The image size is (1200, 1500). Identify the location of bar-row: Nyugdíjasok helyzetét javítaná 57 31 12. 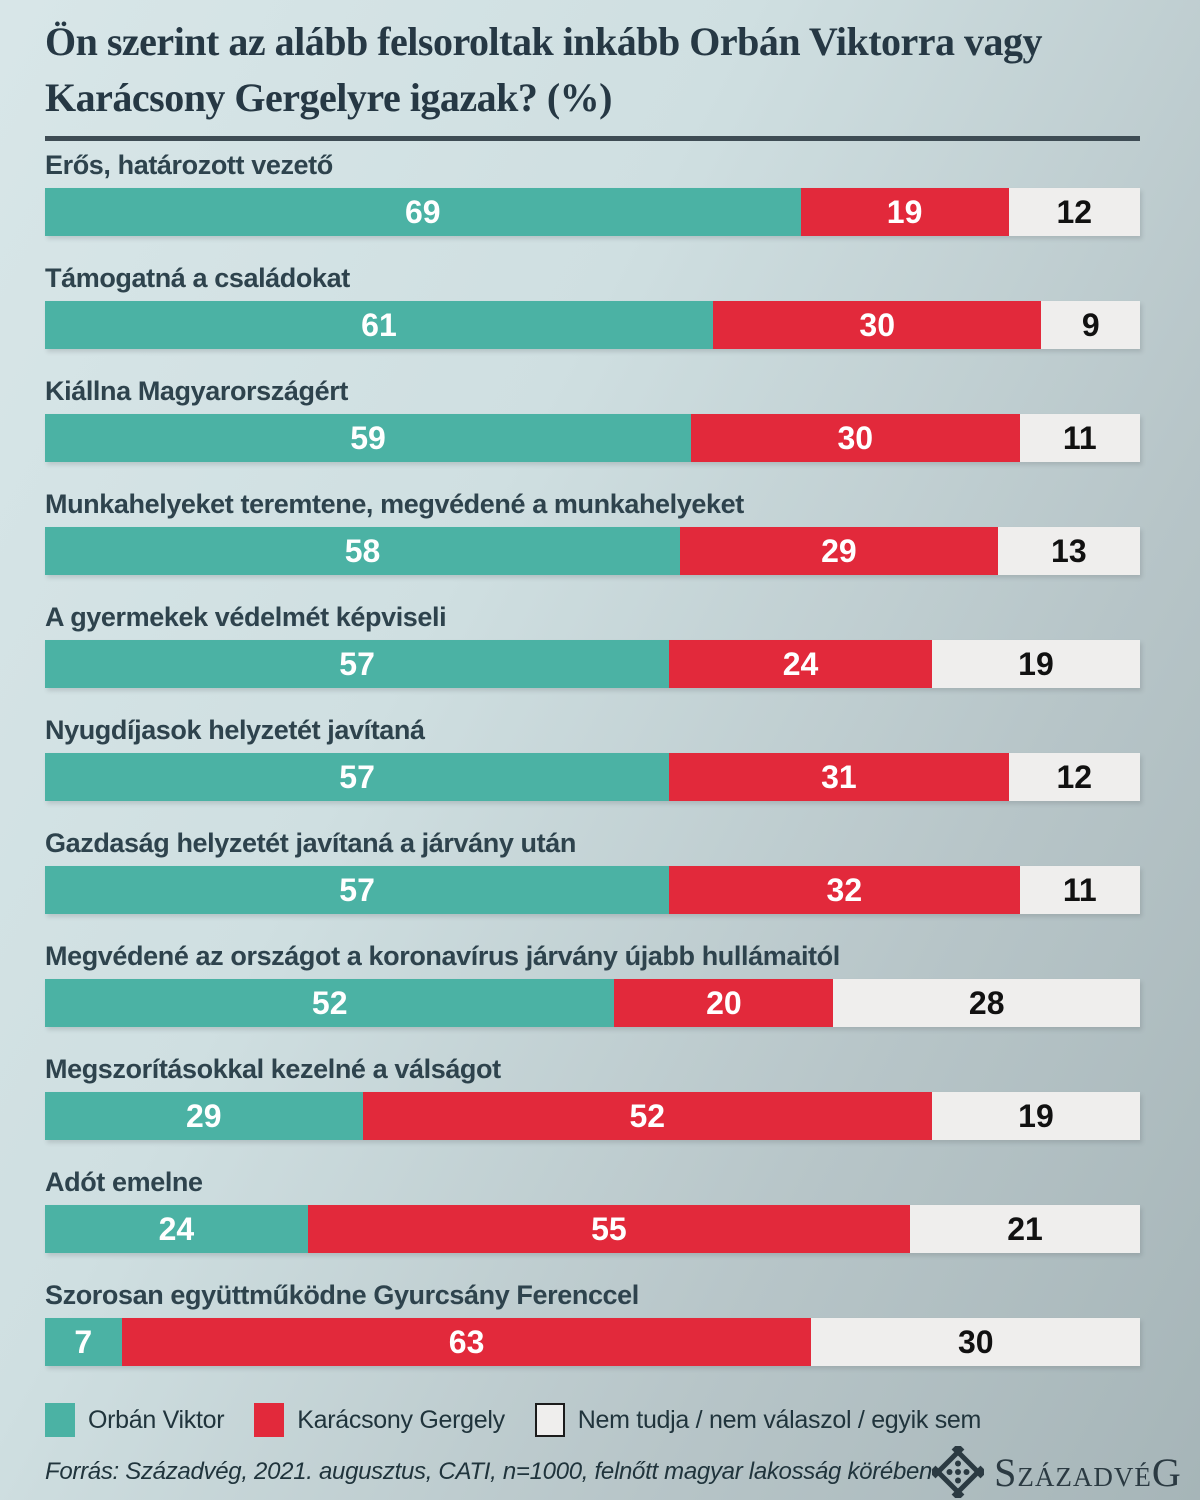
(592, 768).